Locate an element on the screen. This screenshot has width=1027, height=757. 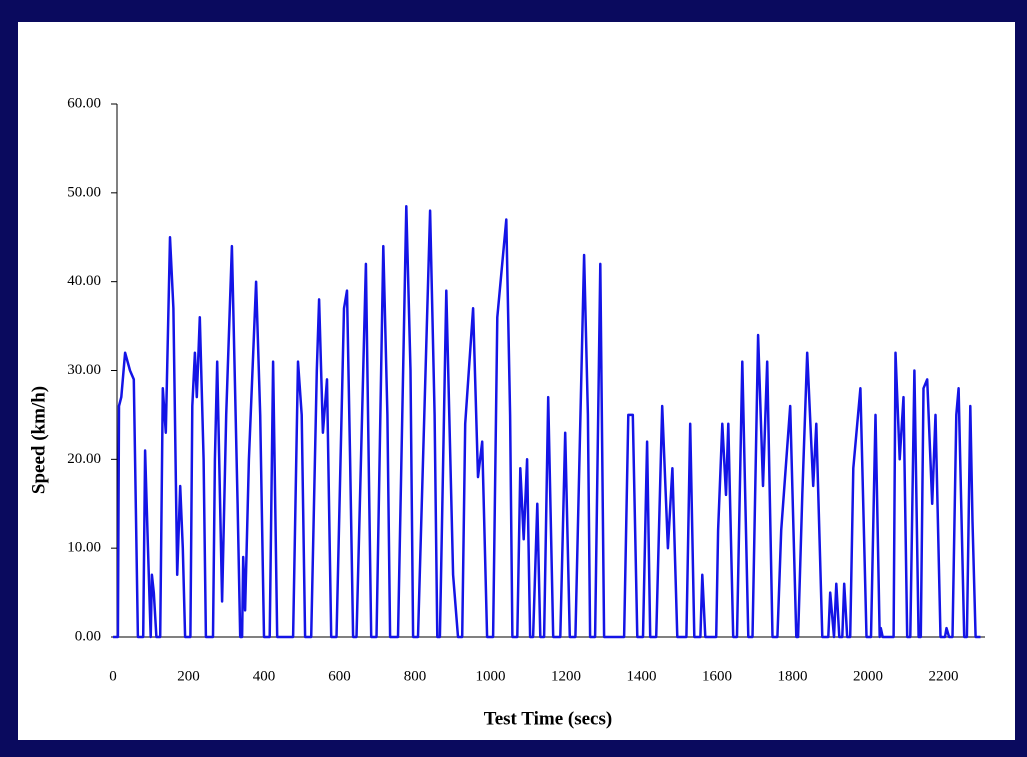
x-tick-label: 1600 is located at coordinates (717, 676).